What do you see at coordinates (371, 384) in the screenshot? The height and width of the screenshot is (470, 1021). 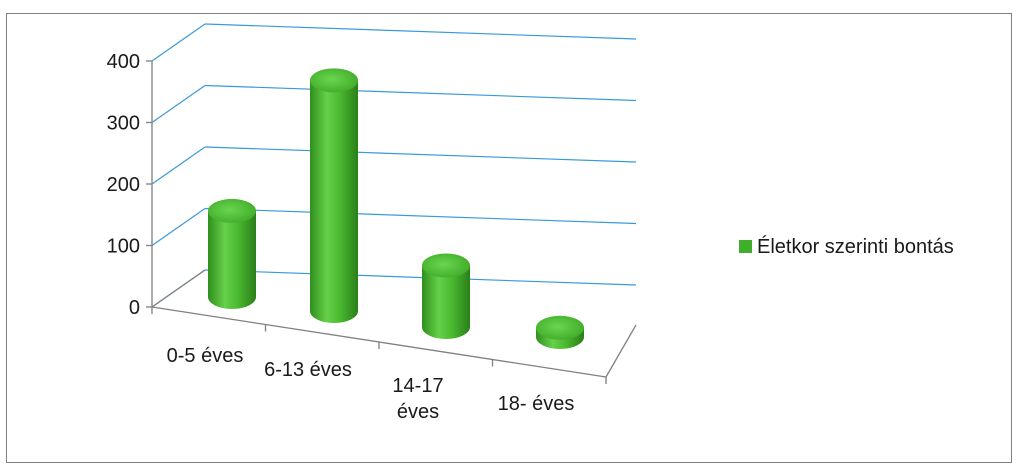 I see `x-axis-labels: 0-5 éves 6-13 éves 14-17 éves 18- éves` at bounding box center [371, 384].